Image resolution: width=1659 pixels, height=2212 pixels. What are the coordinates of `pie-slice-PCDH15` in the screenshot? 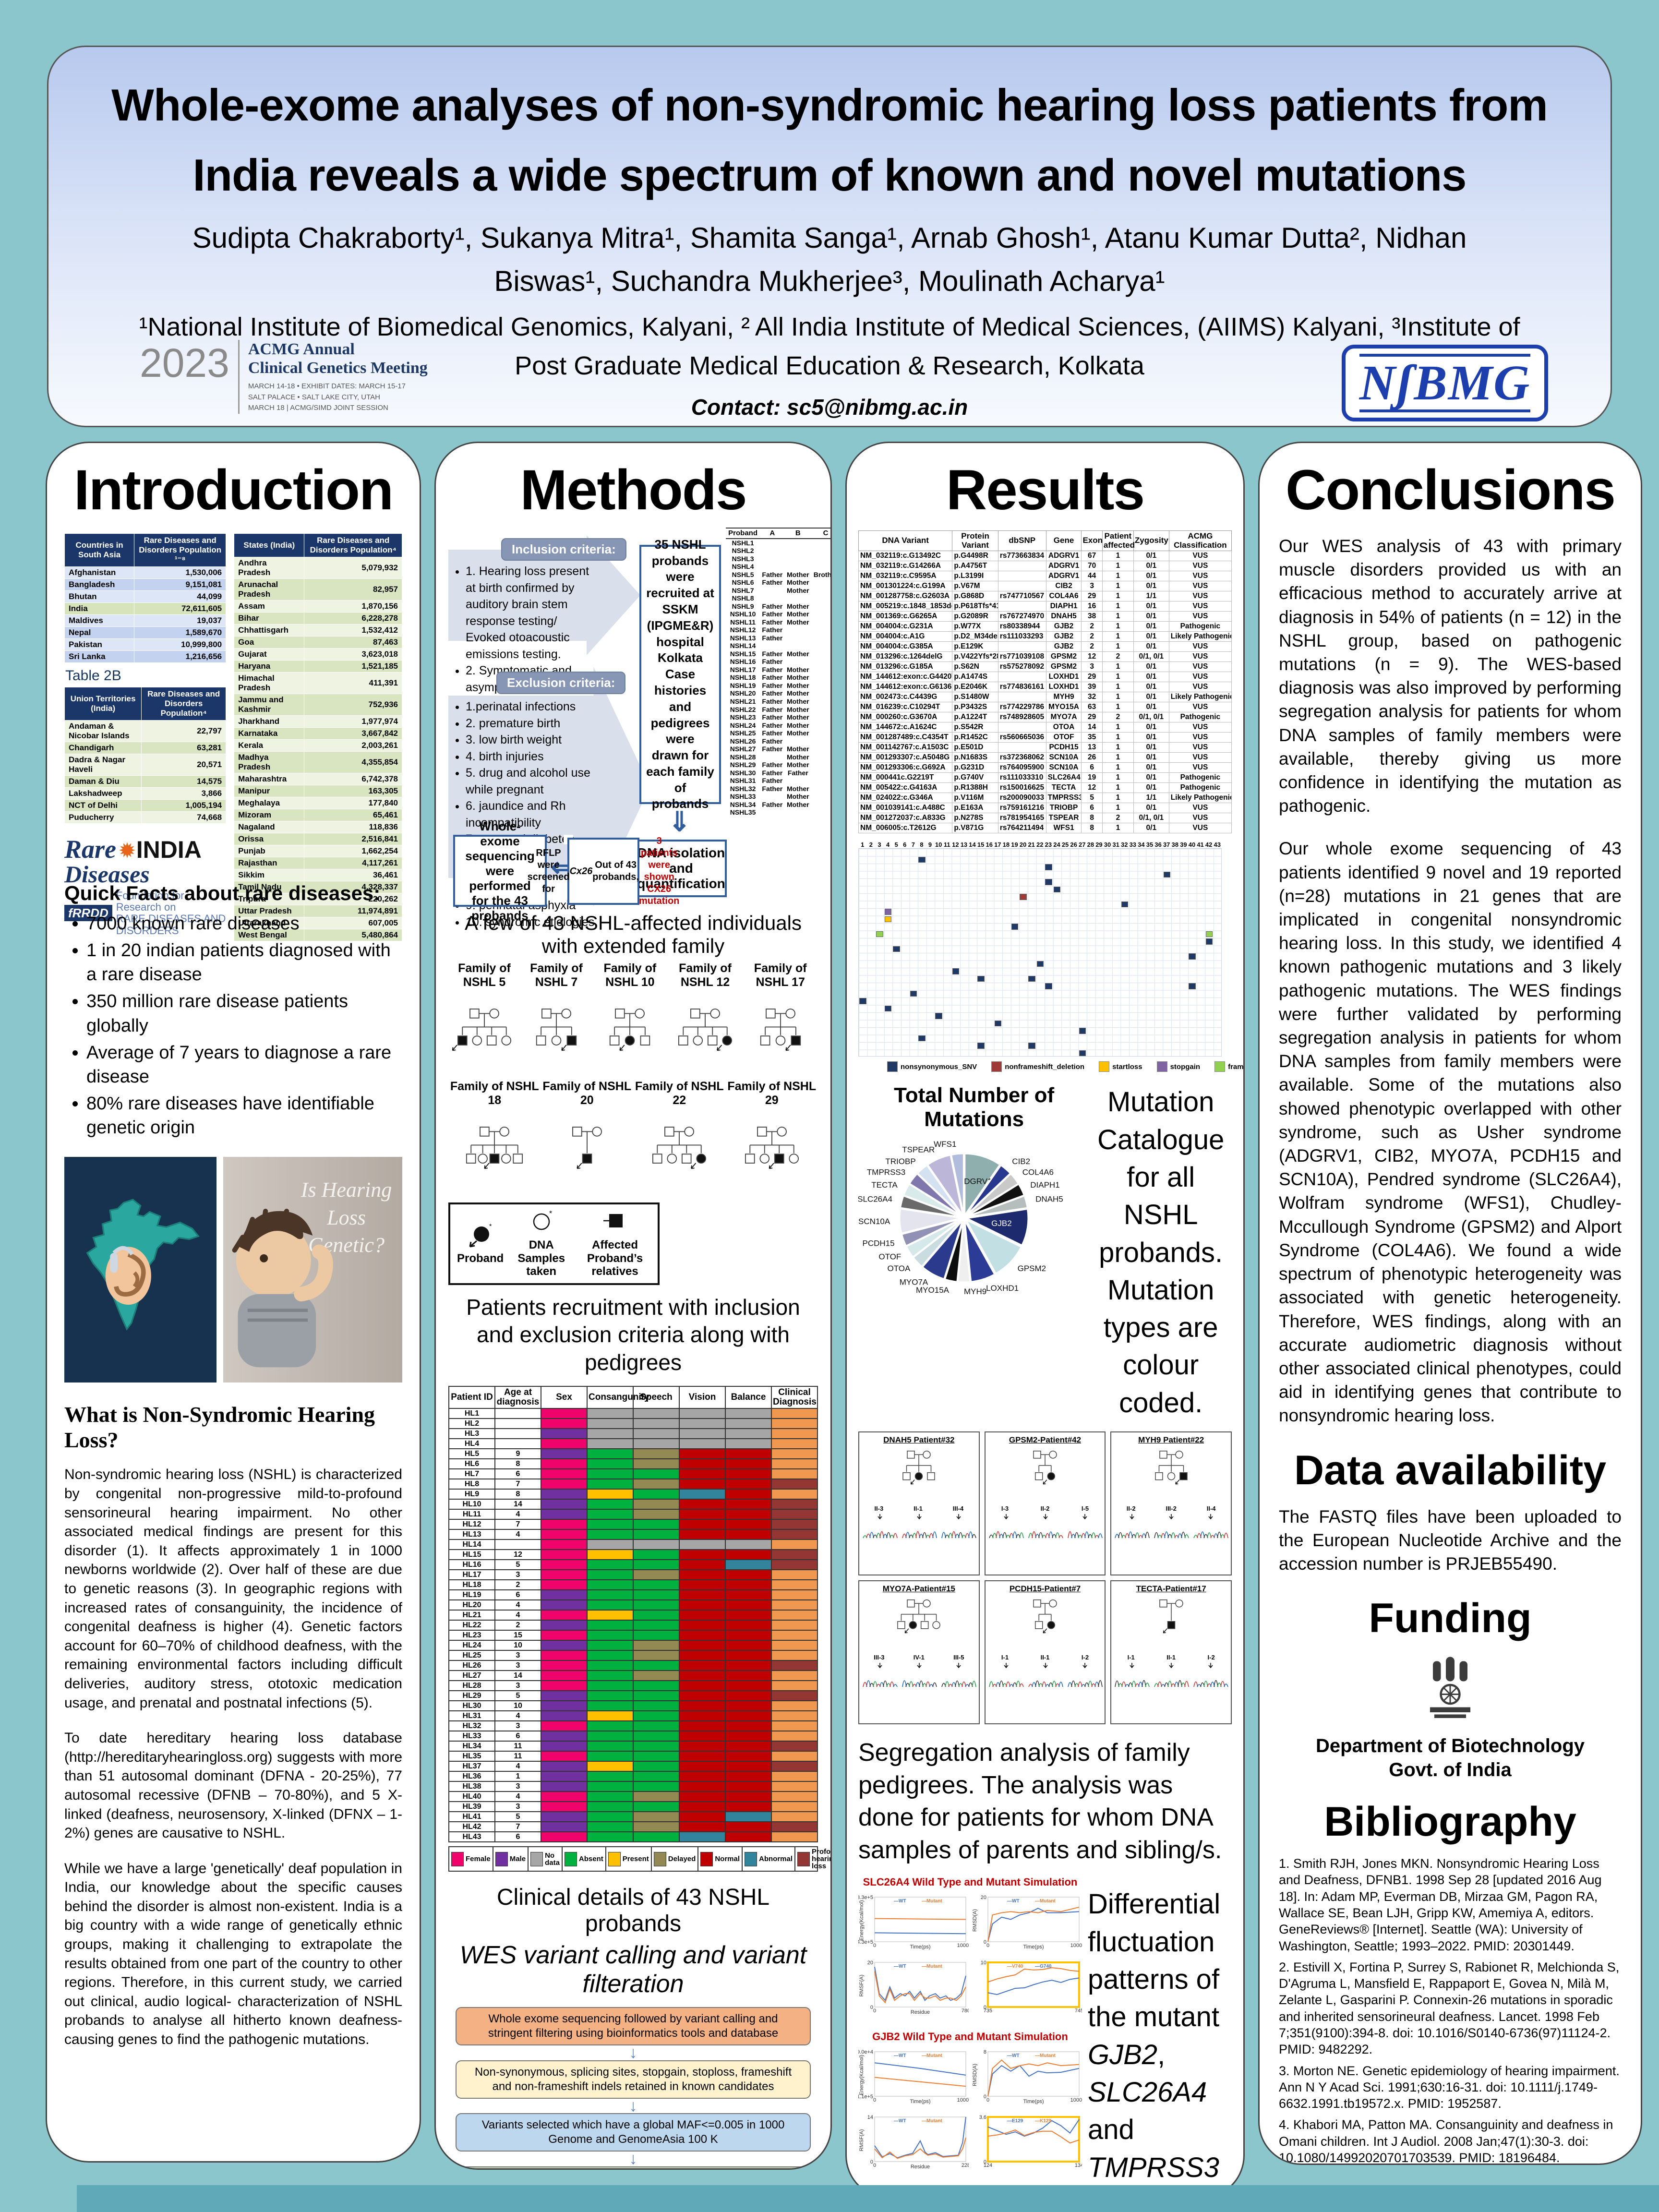 It's located at (931, 1232).